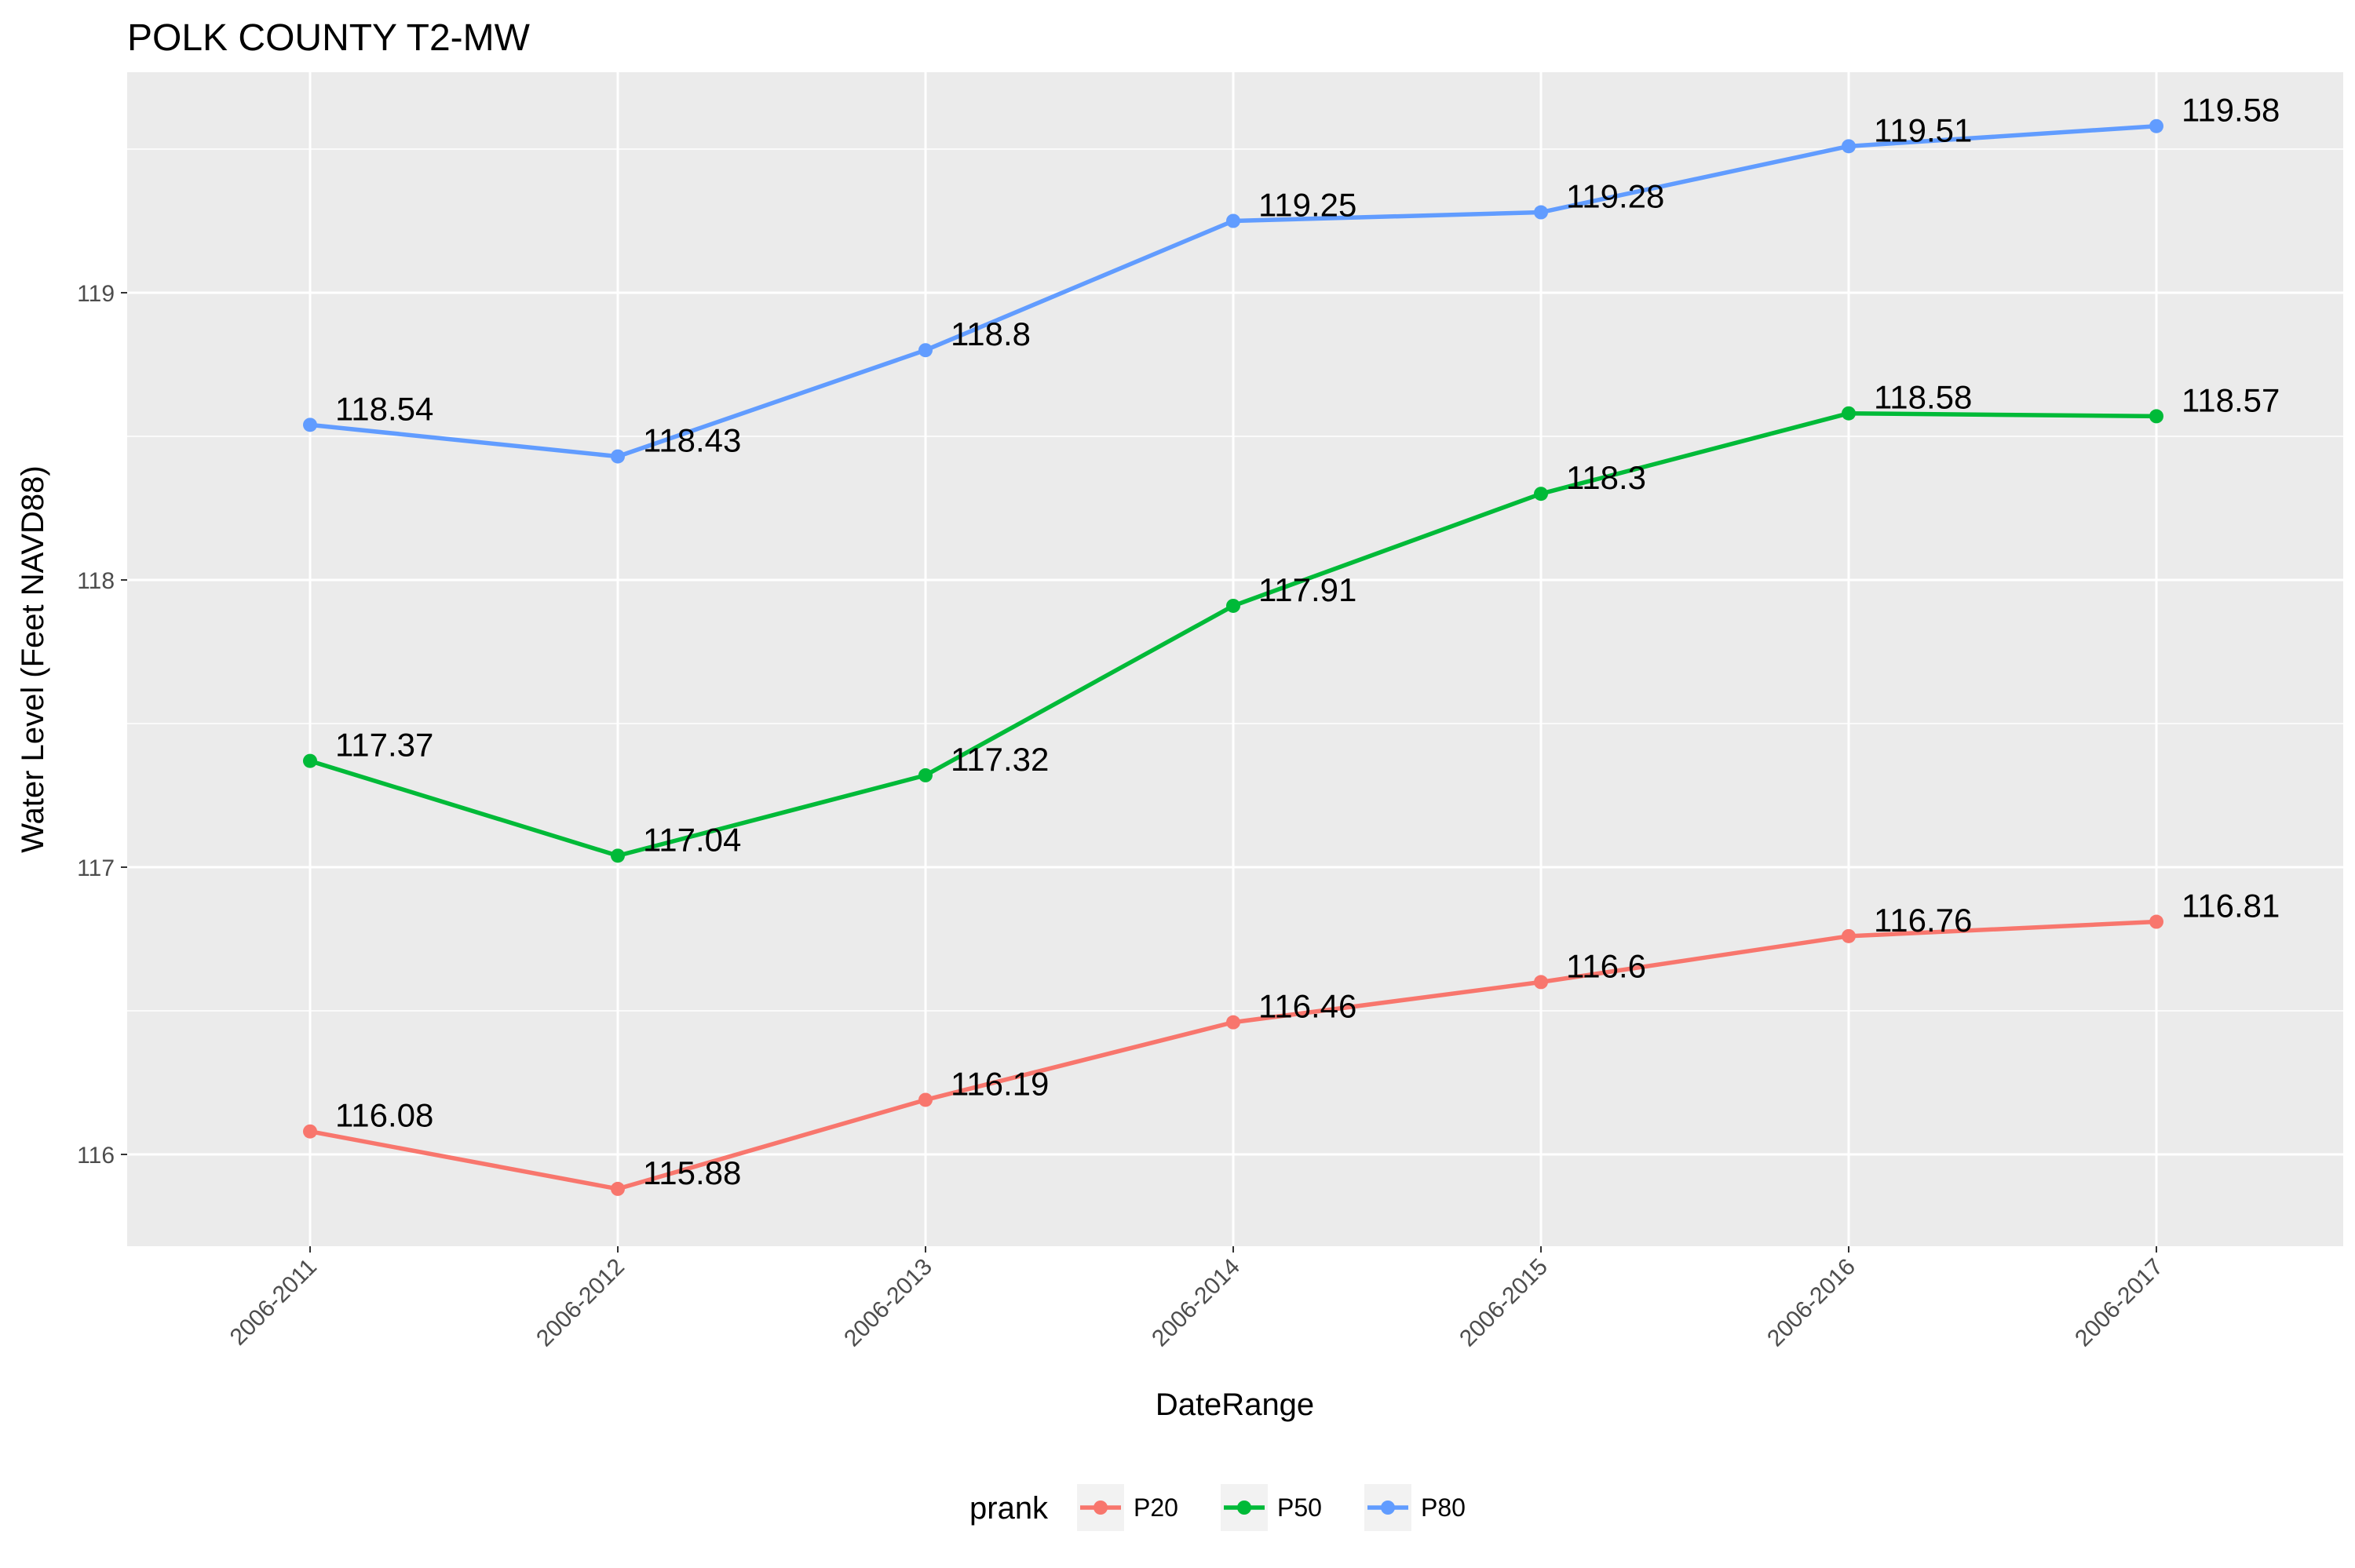  What do you see at coordinates (384, 745) in the screenshot?
I see `data-label: 117.37` at bounding box center [384, 745].